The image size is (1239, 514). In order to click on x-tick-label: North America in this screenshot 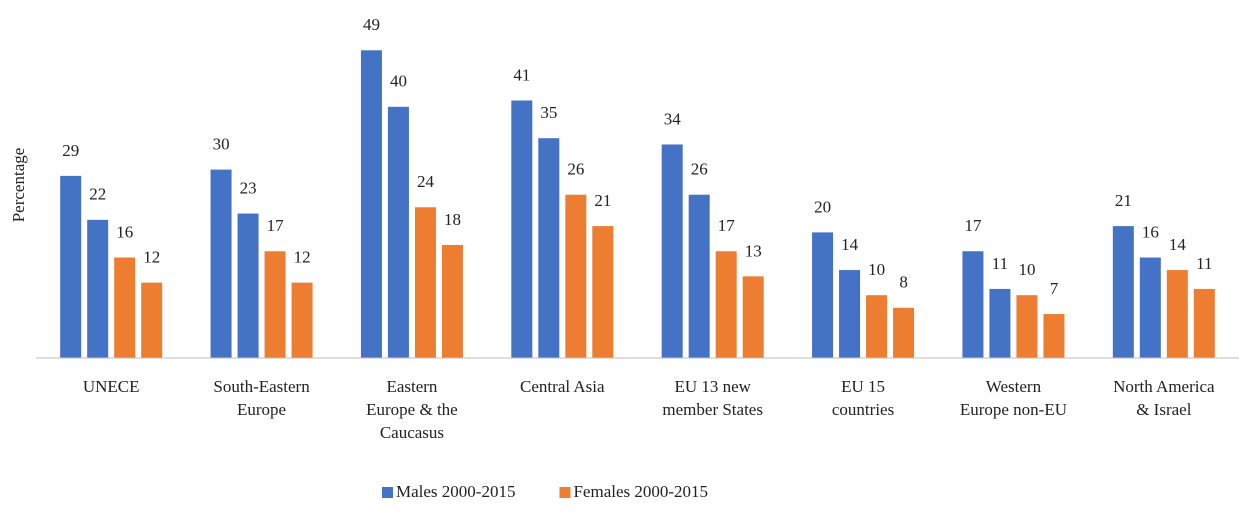, I will do `click(1164, 386)`.